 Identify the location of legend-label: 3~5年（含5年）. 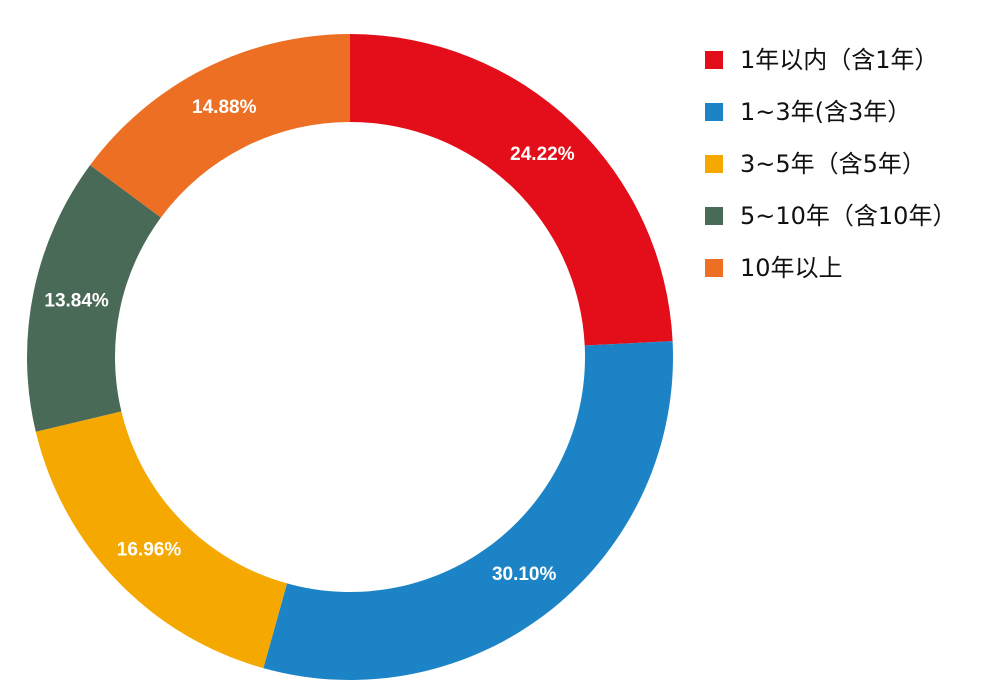
(833, 164).